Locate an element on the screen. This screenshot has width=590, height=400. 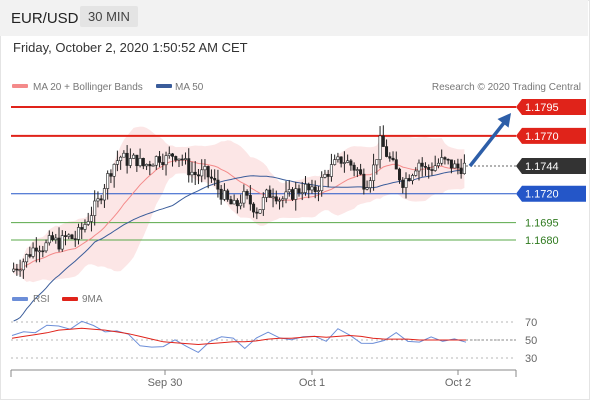
rsi-ma-line is located at coordinates (238, 336).